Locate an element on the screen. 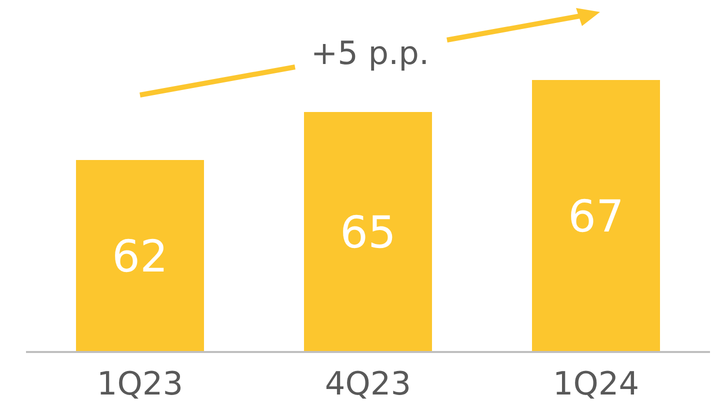  annotation: +5 p.p. is located at coordinates (370, 53).